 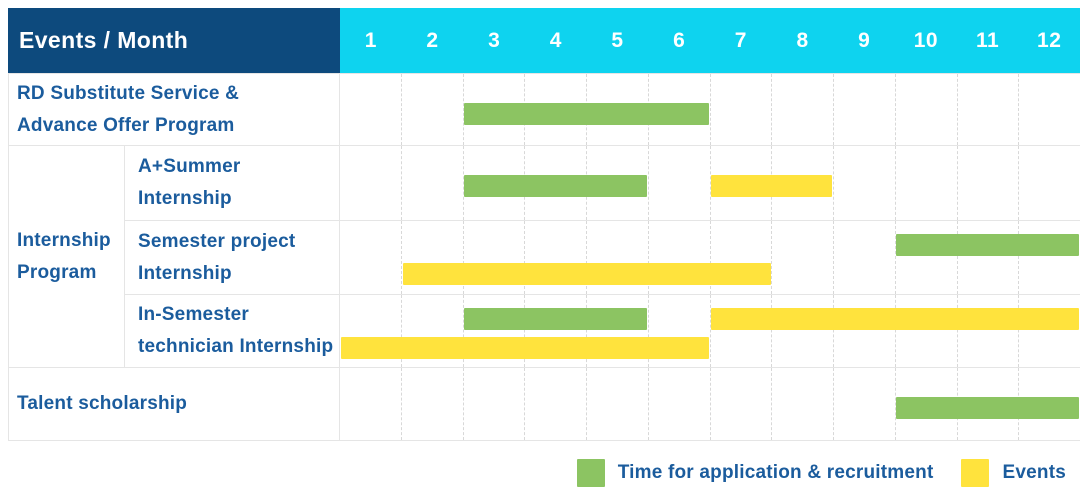 I want to click on row-label-line: In-Semester, so click(x=193, y=314).